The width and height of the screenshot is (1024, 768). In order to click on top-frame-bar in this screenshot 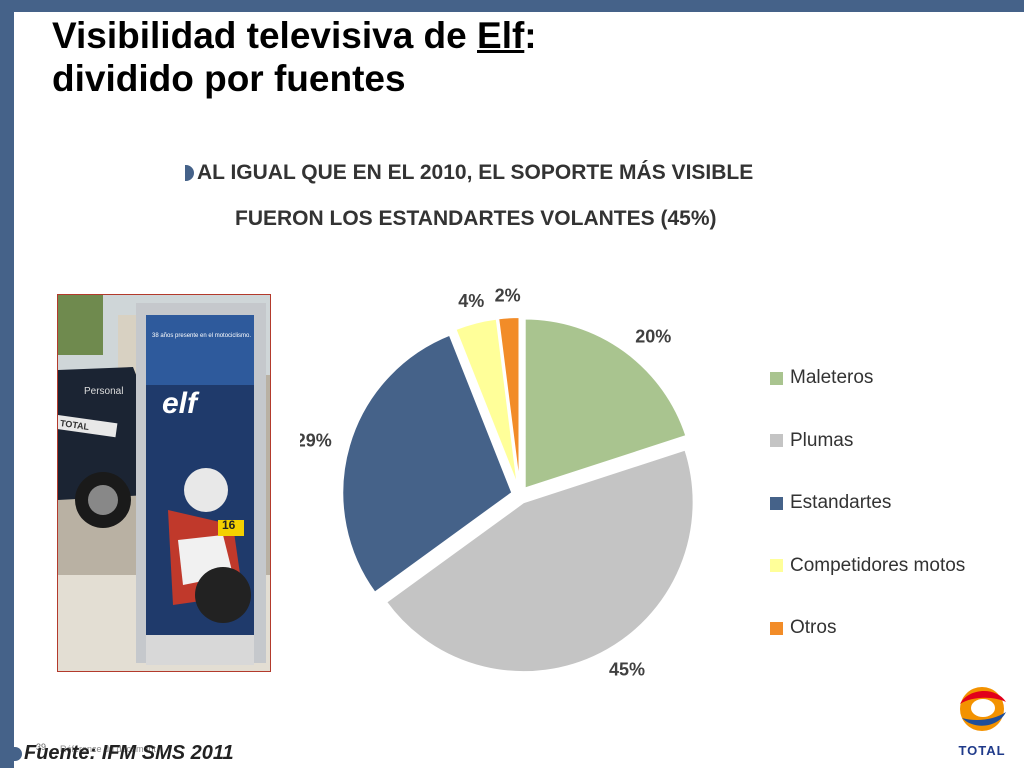, I will do `click(512, 6)`.